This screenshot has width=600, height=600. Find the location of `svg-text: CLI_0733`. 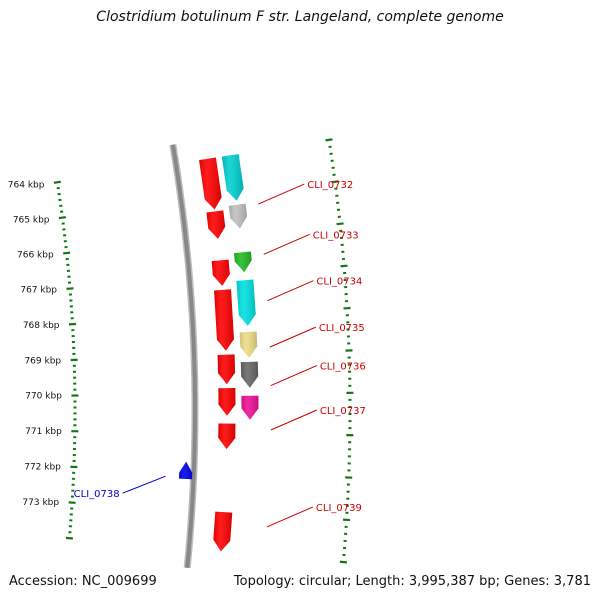

svg-text: CLI_0733 is located at coordinates (336, 235).